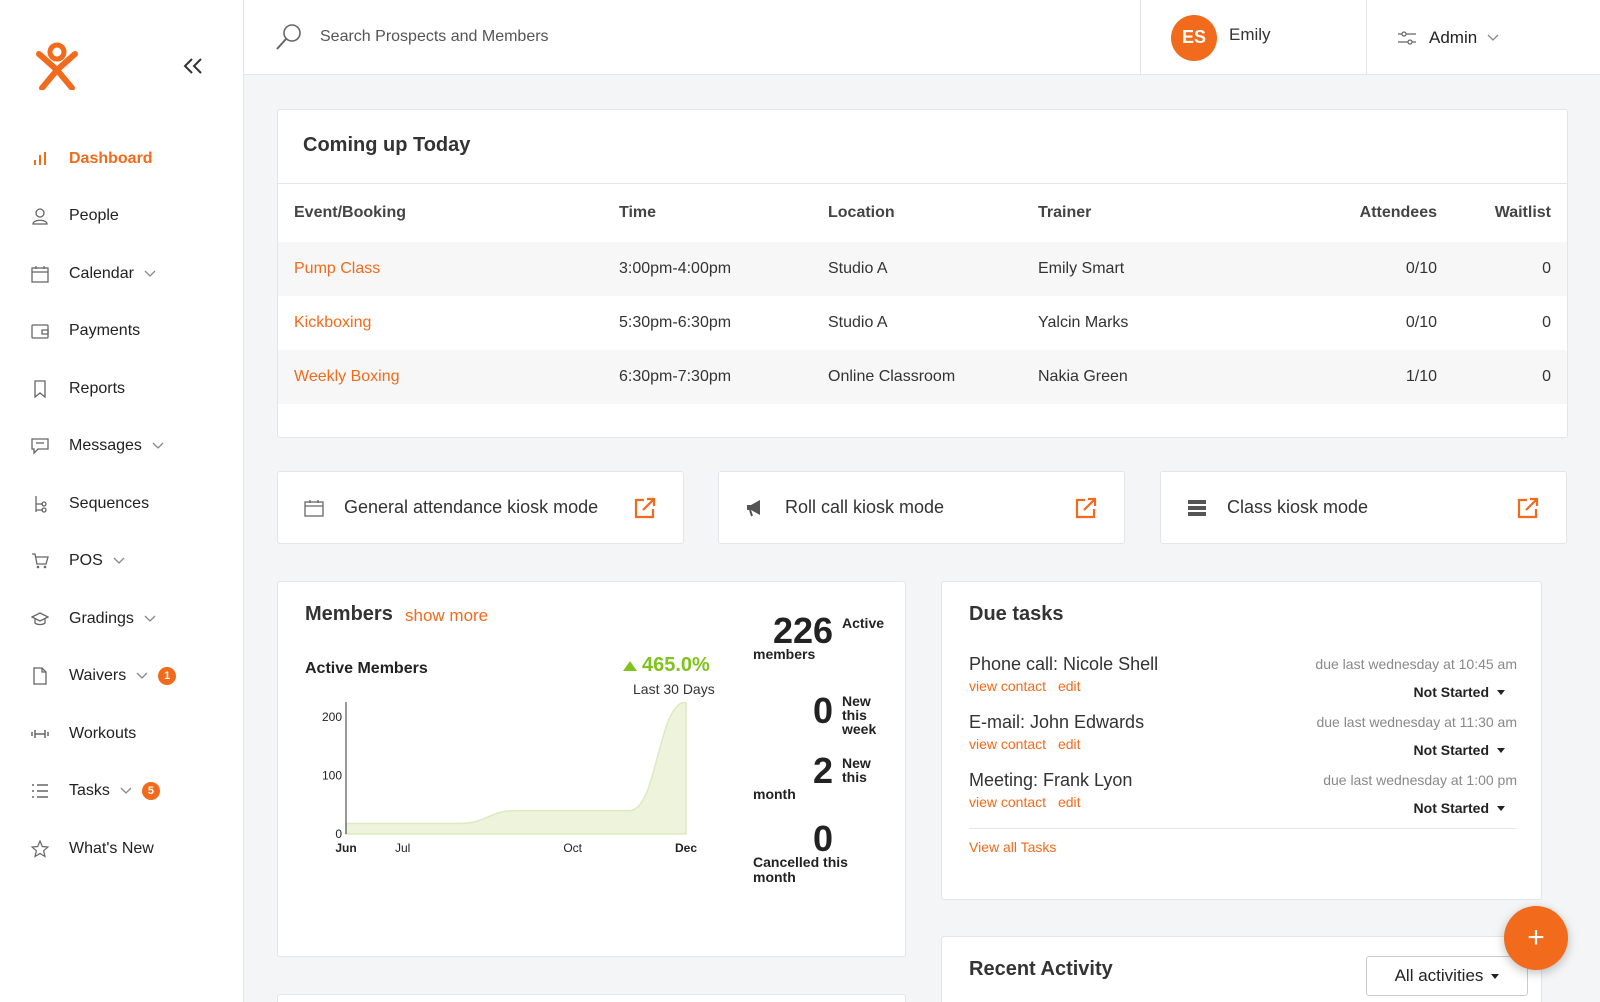 This screenshot has width=1600, height=1002. I want to click on show-more-link: show more, so click(447, 615).